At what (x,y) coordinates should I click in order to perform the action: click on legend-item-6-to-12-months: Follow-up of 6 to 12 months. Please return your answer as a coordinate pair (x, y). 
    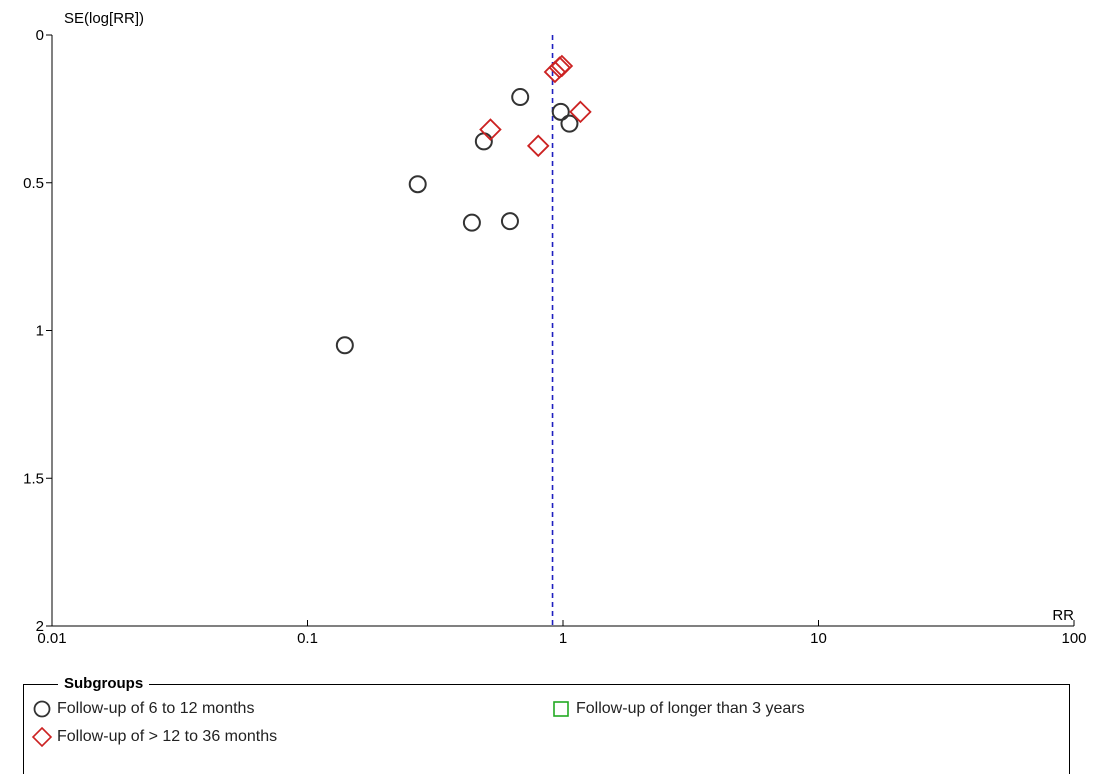
    Looking at the image, I should click on (142, 709).